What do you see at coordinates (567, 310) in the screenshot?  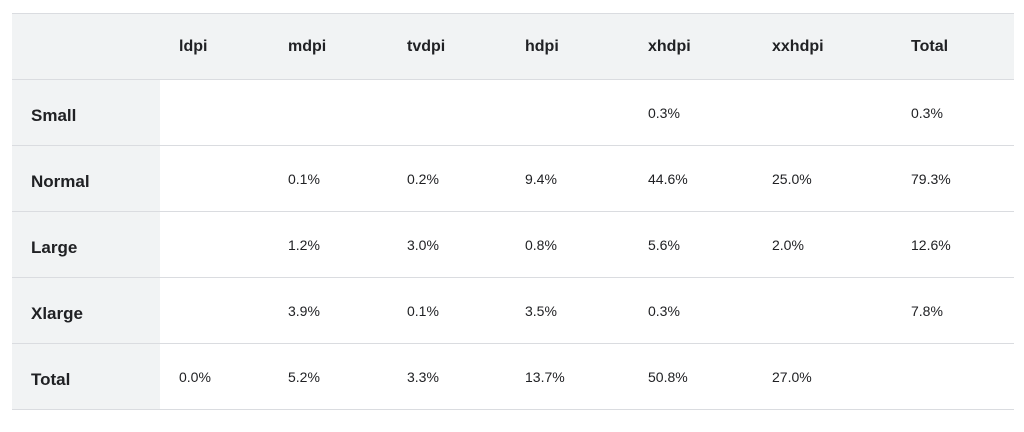 I see `table-cell: 3.5%` at bounding box center [567, 310].